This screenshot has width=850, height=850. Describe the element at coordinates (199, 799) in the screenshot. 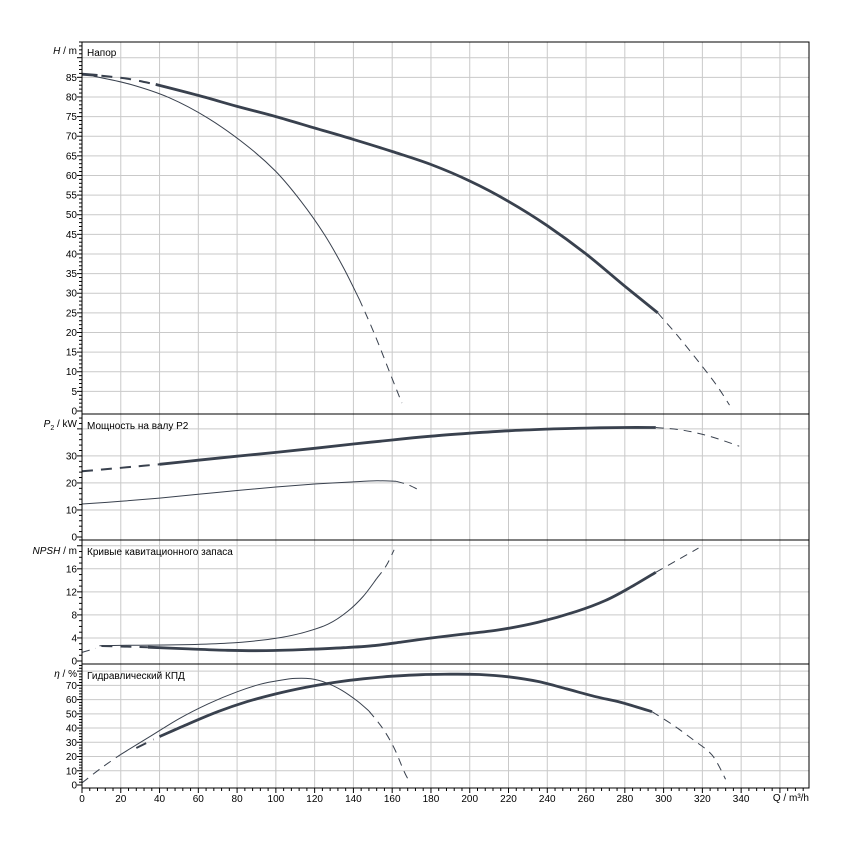

I see `x-tick-label: 60` at that location.